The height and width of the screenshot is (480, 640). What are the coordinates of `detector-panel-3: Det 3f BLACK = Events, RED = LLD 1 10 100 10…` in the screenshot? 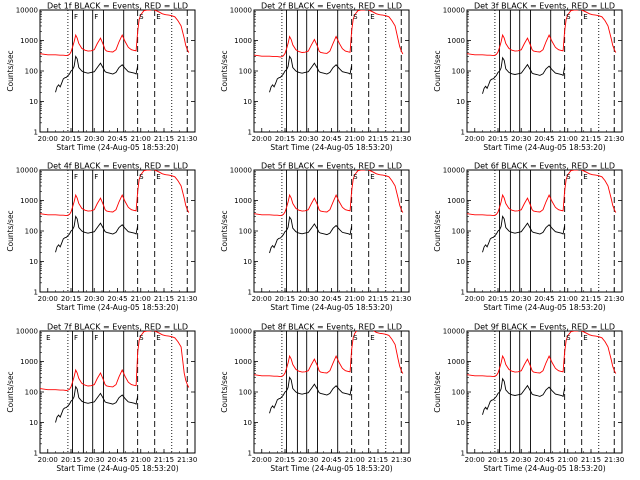 It's located at (528, 77).